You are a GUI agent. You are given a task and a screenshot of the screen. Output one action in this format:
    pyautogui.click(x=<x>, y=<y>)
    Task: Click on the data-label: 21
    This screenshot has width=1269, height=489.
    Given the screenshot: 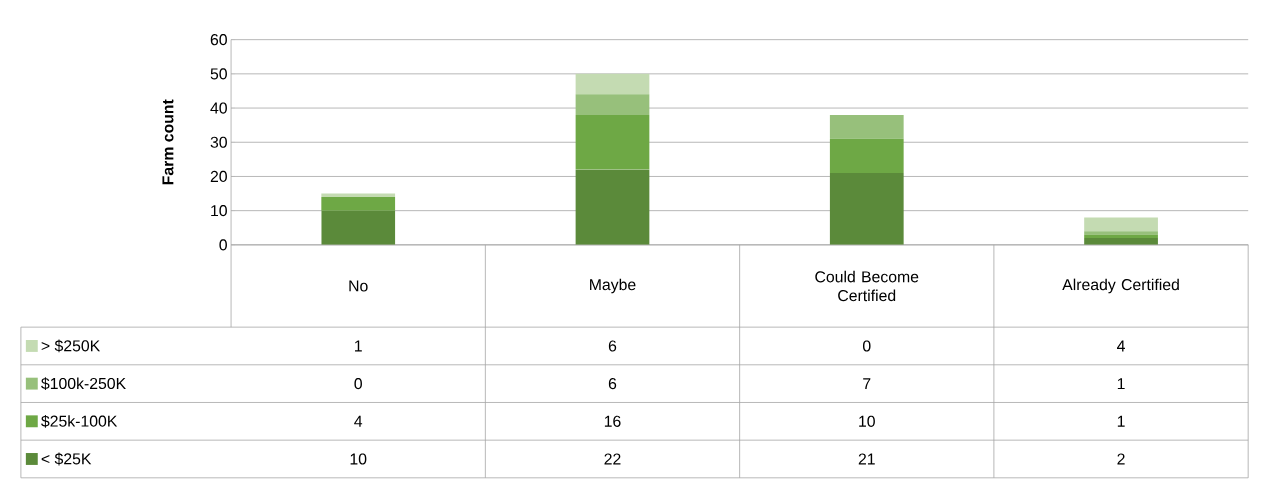 What is the action you would take?
    pyautogui.click(x=866, y=459)
    